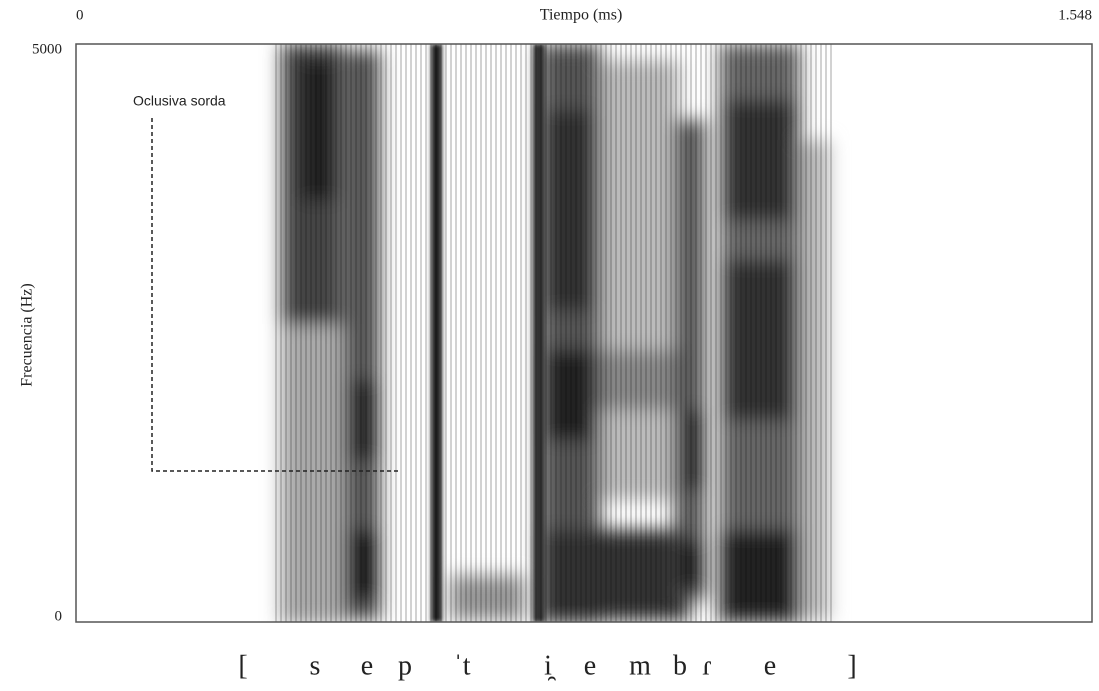  Describe the element at coordinates (80, 15) in the screenshot. I see `x-tick-label: 0` at that location.